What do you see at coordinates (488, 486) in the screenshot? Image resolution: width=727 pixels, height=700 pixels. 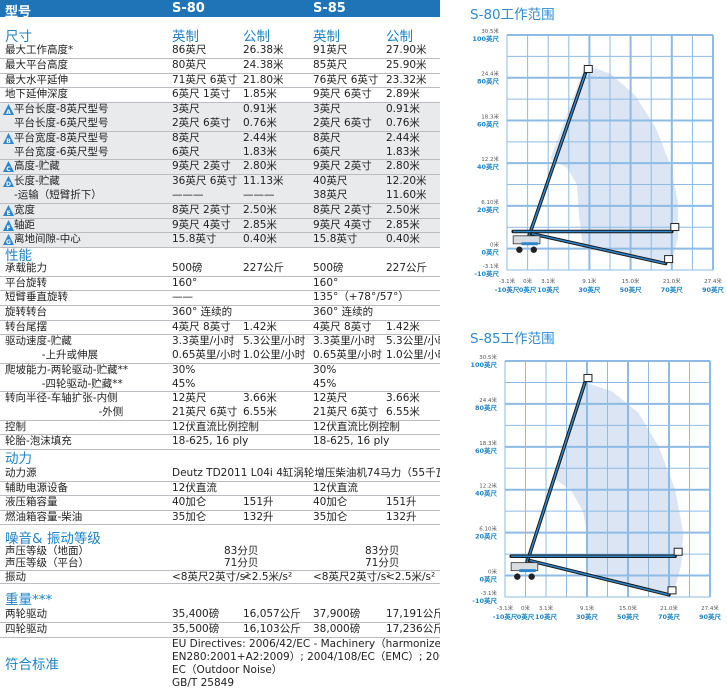 I see `y-tick-metric: 12.2米` at bounding box center [488, 486].